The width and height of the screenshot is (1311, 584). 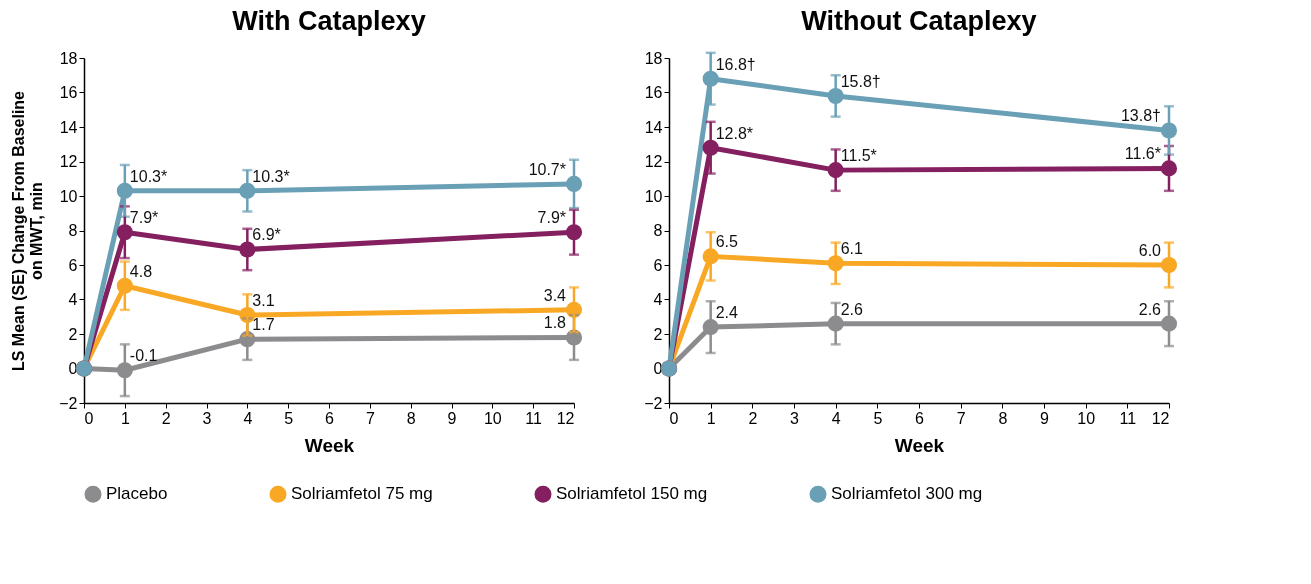 I want to click on data-label: 6.5, so click(x=727, y=242).